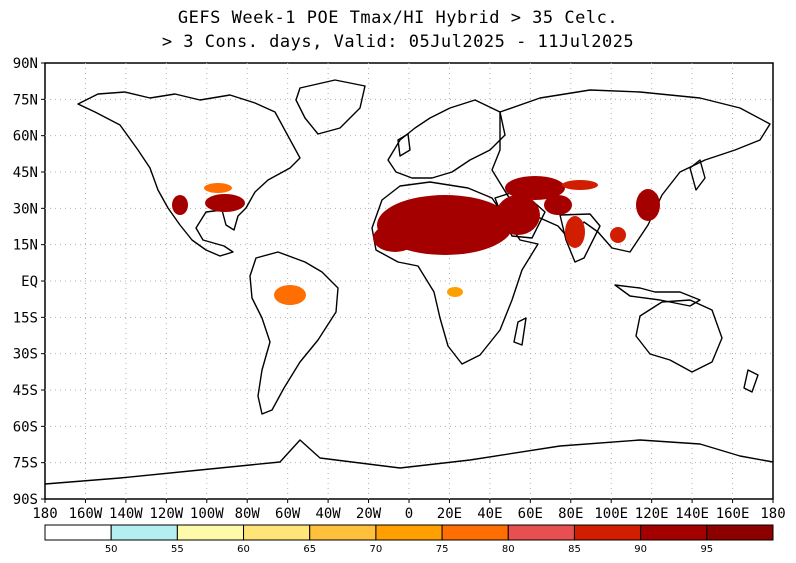  What do you see at coordinates (25, 100) in the screenshot?
I see `latitude-label: 75N` at bounding box center [25, 100].